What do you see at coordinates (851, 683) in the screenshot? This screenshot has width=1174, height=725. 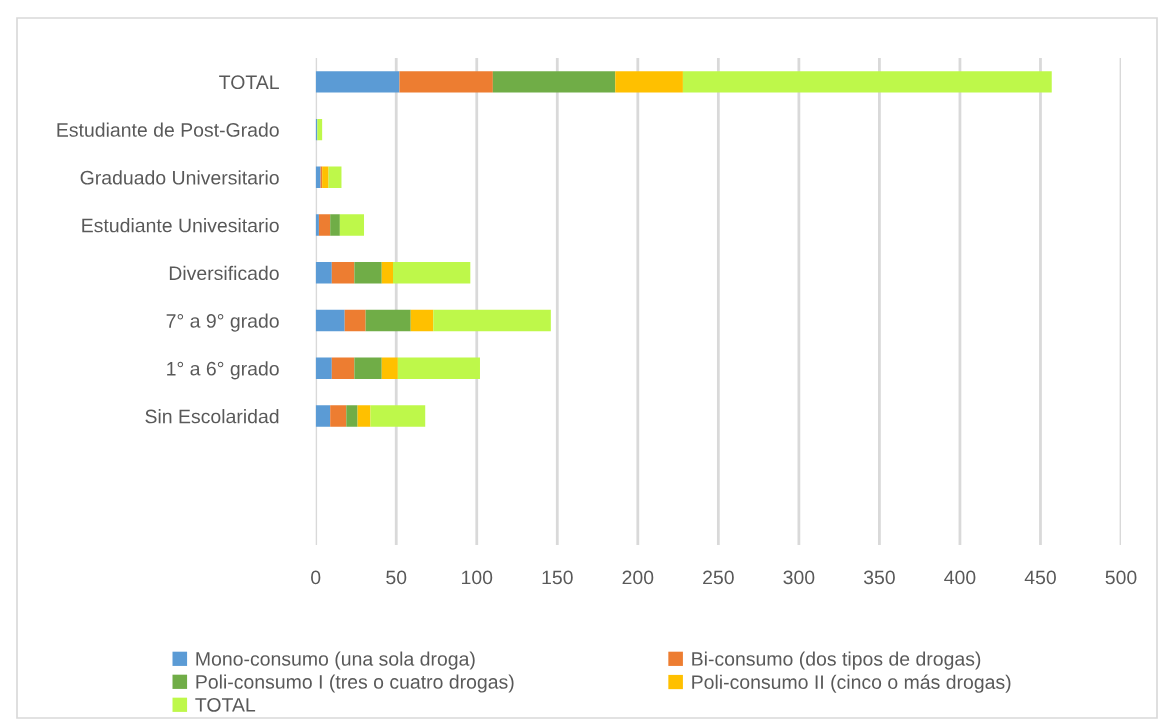 I see `legend-label: Poli-consumo II (cinco o más drogas)` at bounding box center [851, 683].